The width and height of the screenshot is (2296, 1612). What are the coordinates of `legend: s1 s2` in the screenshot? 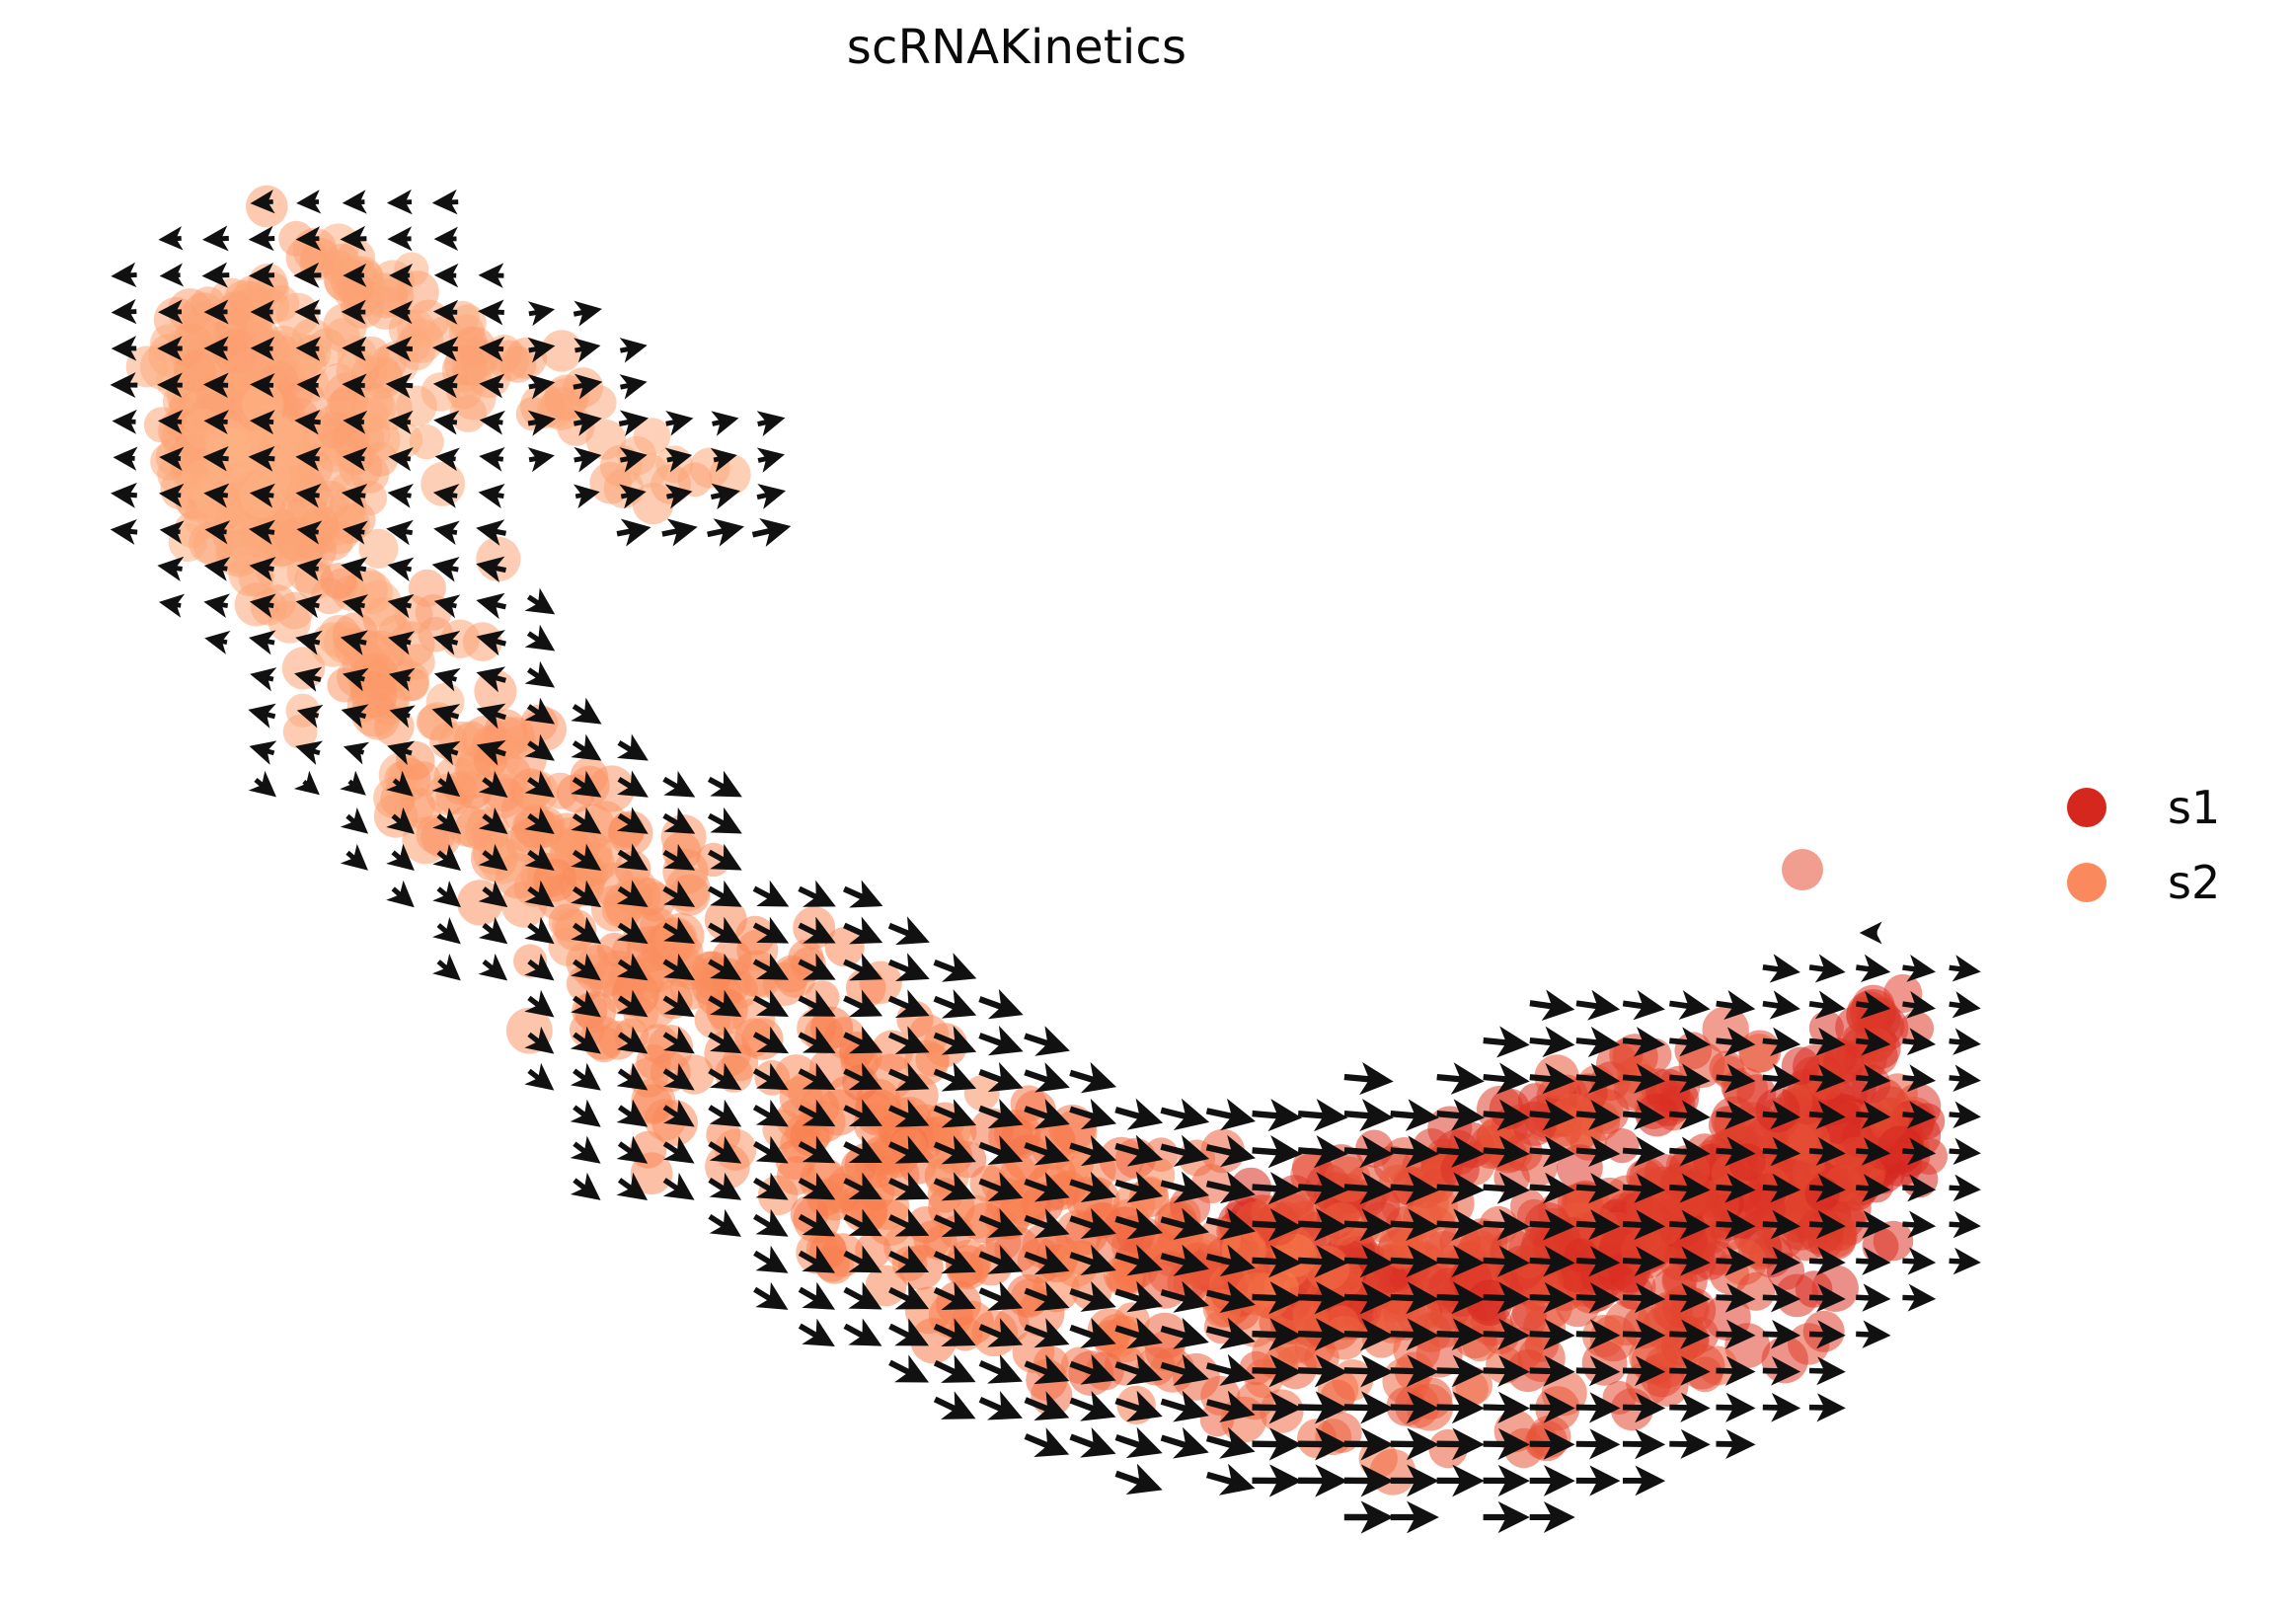 It's located at (2175, 845).